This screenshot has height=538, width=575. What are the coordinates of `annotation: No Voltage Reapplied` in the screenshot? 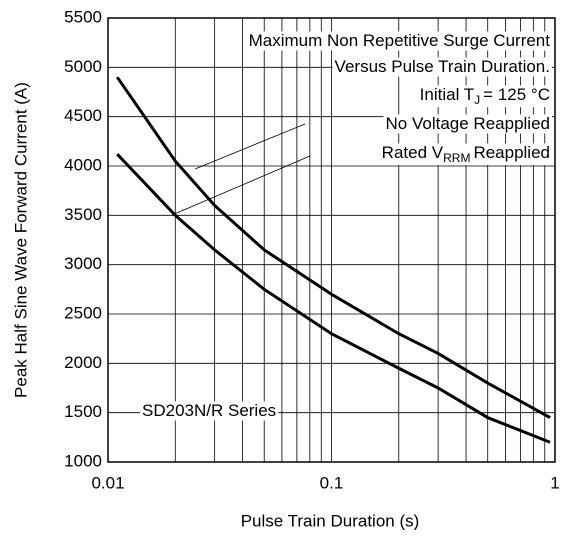 It's located at (467, 124).